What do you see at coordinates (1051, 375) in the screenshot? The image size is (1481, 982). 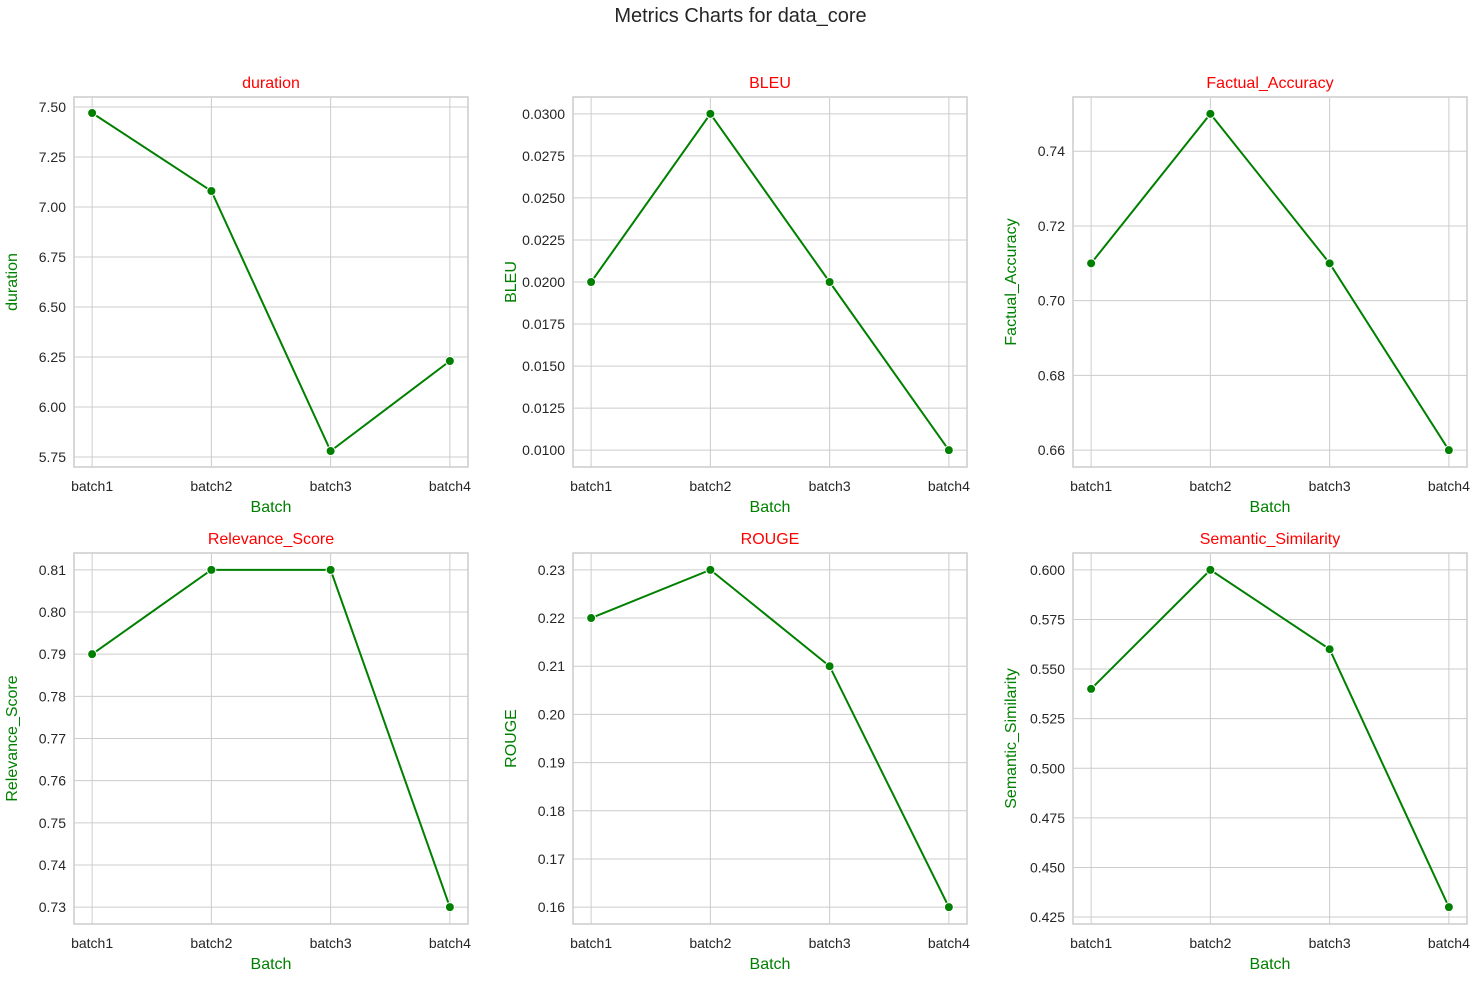 I see `y-tick-label: 0.68` at bounding box center [1051, 375].